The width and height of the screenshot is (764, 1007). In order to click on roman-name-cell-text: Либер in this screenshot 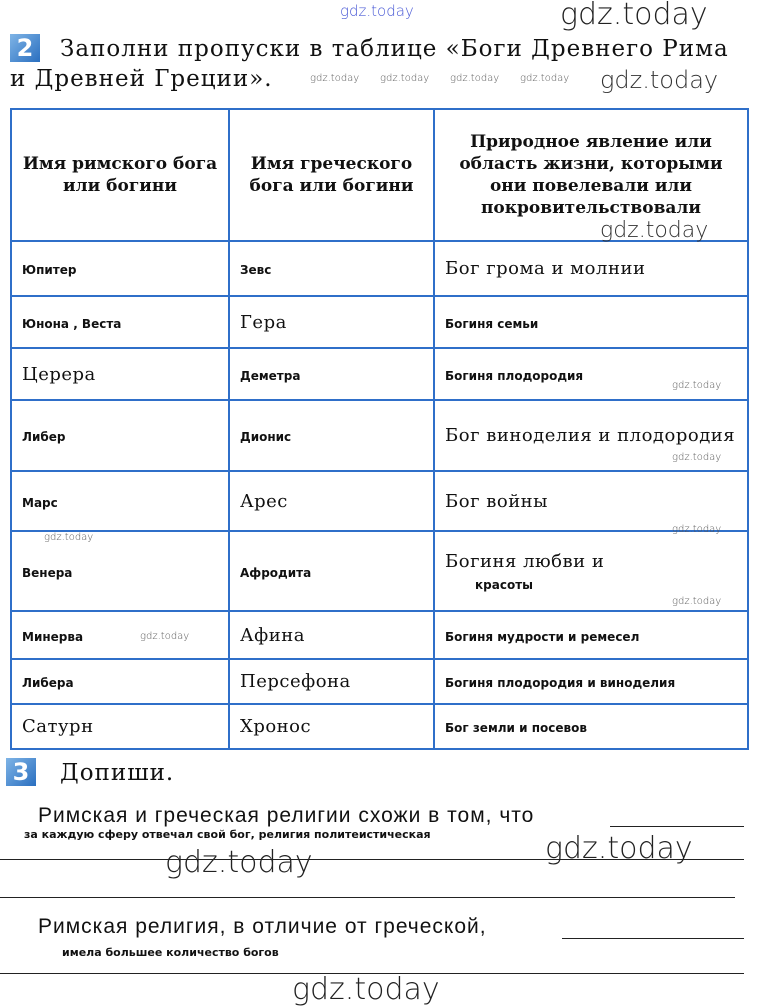, I will do `click(44, 437)`.